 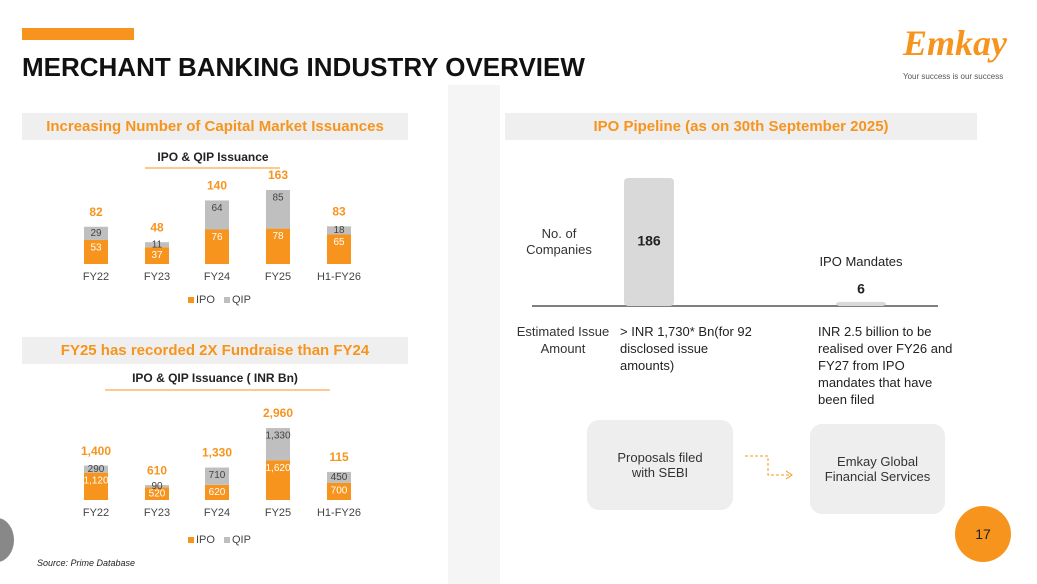 What do you see at coordinates (215, 378) in the screenshot?
I see `chart-title: IPO & QIP Issuance ( INR Bn)` at bounding box center [215, 378].